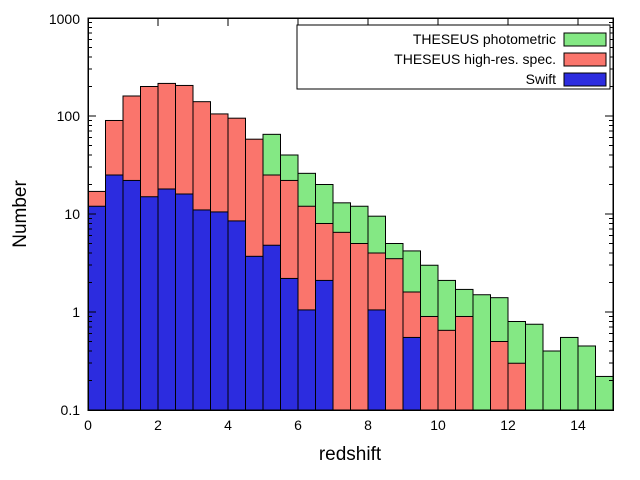 The image size is (640, 480). What do you see at coordinates (516, 386) in the screenshot?
I see `bar-series1-bin24` at bounding box center [516, 386].